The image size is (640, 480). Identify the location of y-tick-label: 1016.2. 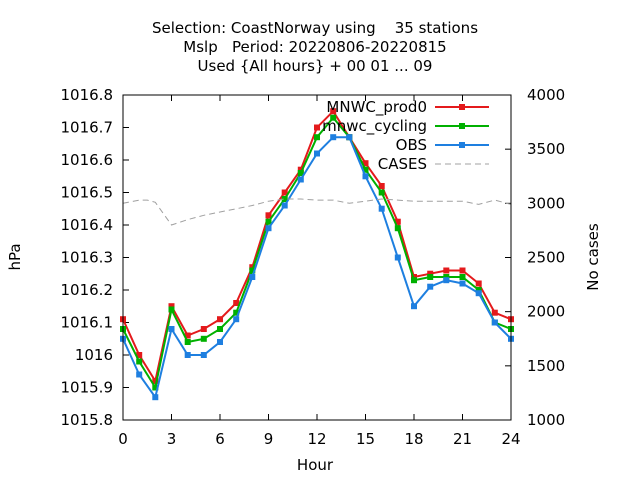
(87, 290).